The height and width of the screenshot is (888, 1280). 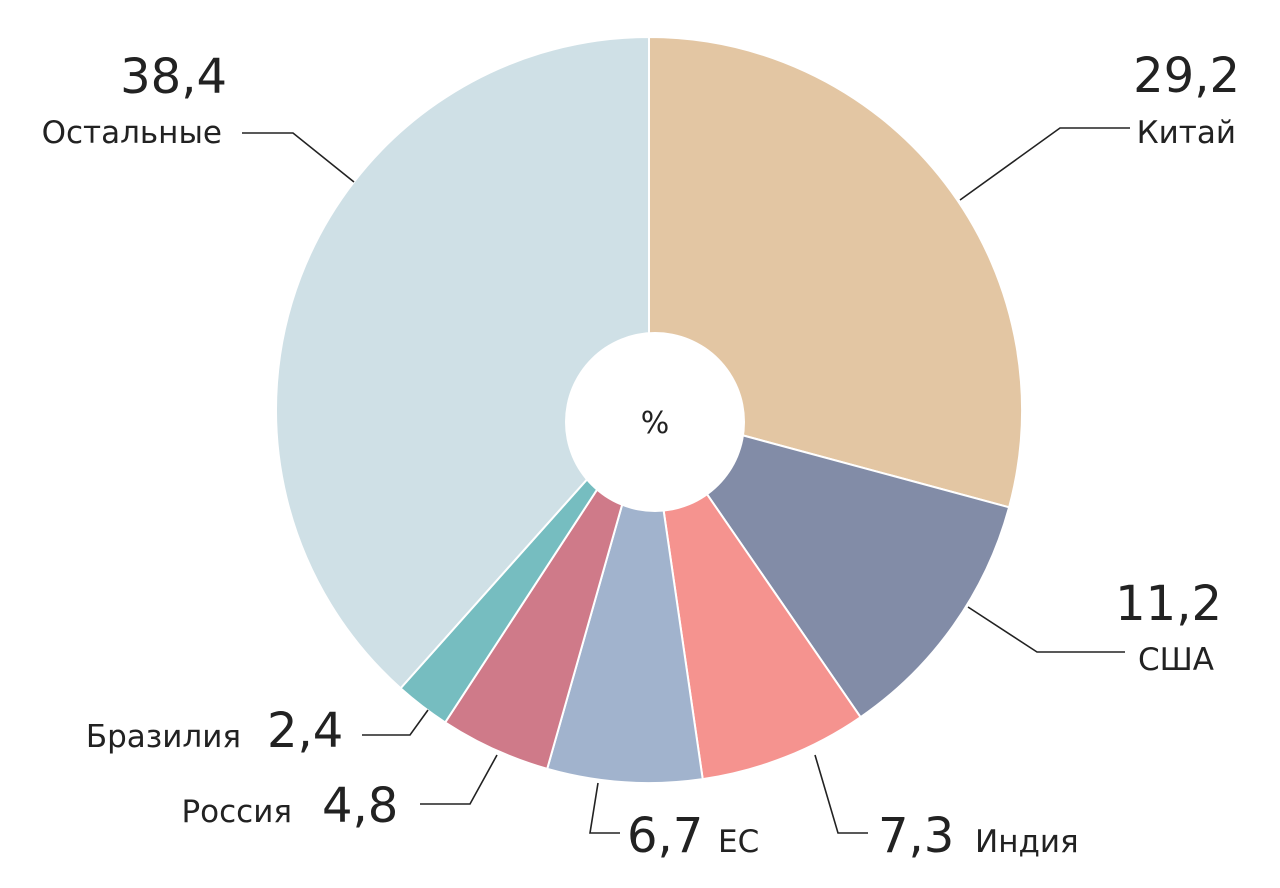 I want to click on value-label-others: 38,4, so click(x=173, y=77).